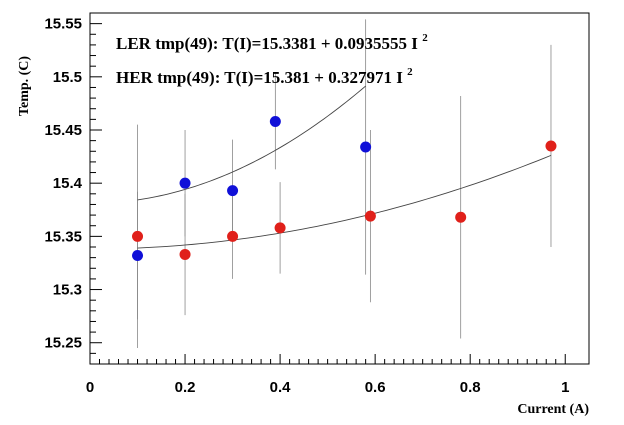  I want to click on y-tick-label: 15.45, so click(63, 130).